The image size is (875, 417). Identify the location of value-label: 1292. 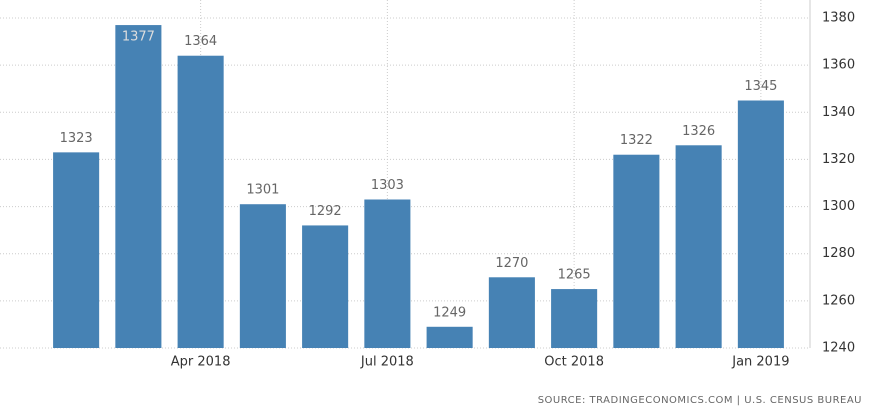
(325, 211).